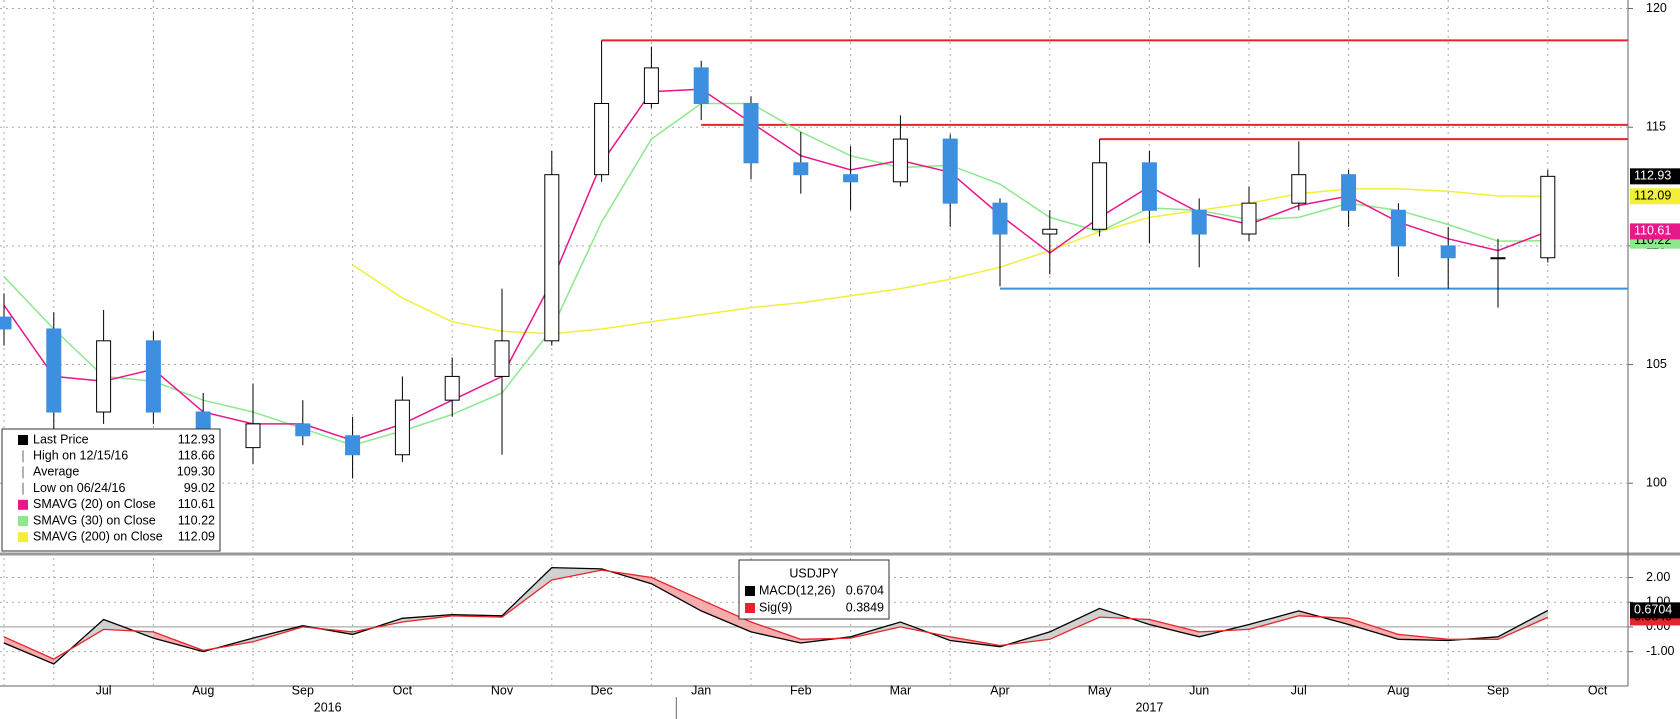 This screenshot has width=1680, height=719. What do you see at coordinates (865, 590) in the screenshot?
I see `legend-value: 0.6704` at bounding box center [865, 590].